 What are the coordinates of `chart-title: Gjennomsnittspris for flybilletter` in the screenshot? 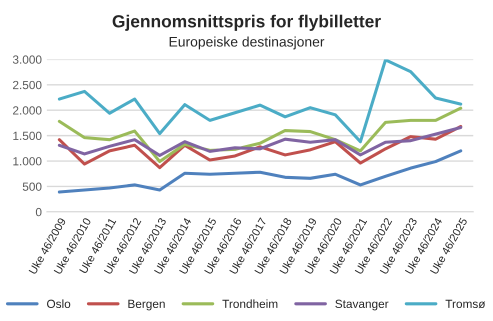 It's located at (246, 22).